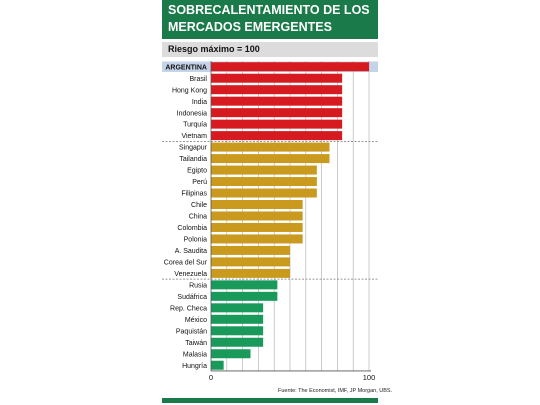 The image size is (540, 405). What do you see at coordinates (193, 148) in the screenshot?
I see `category-label: Singapur` at bounding box center [193, 148].